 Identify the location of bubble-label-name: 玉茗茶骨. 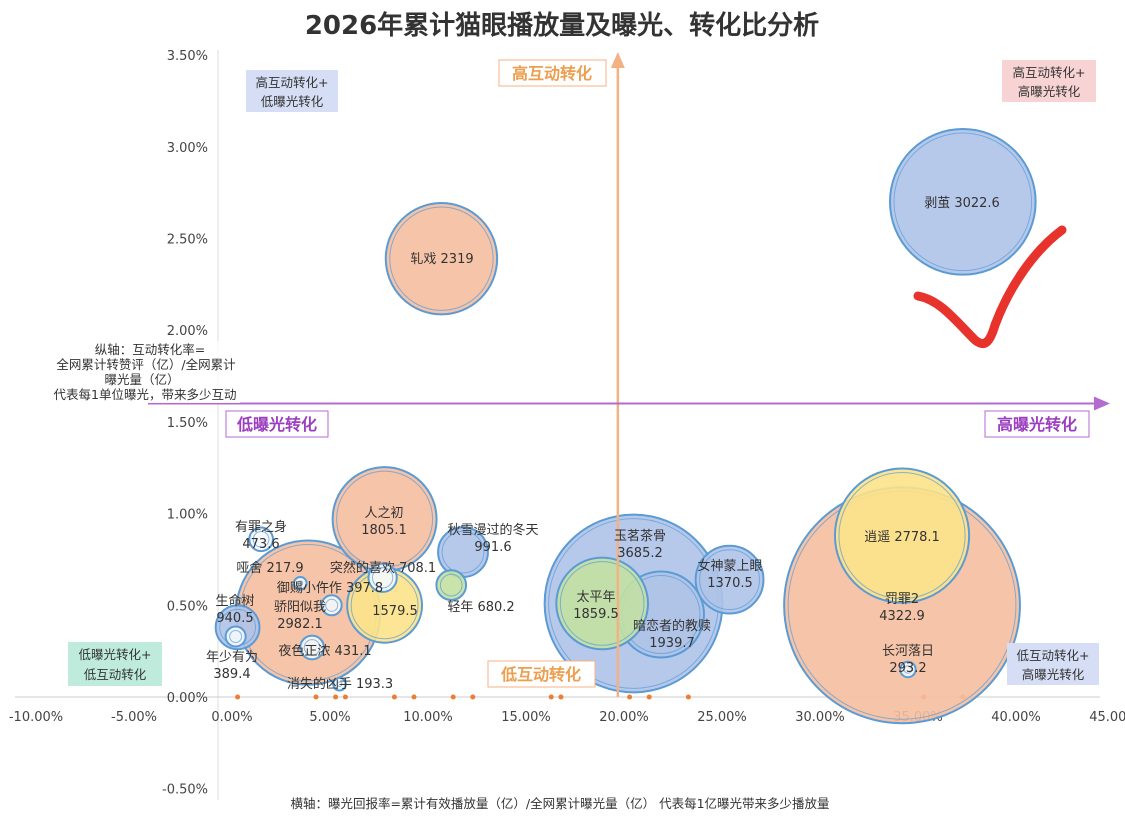
(640, 536).